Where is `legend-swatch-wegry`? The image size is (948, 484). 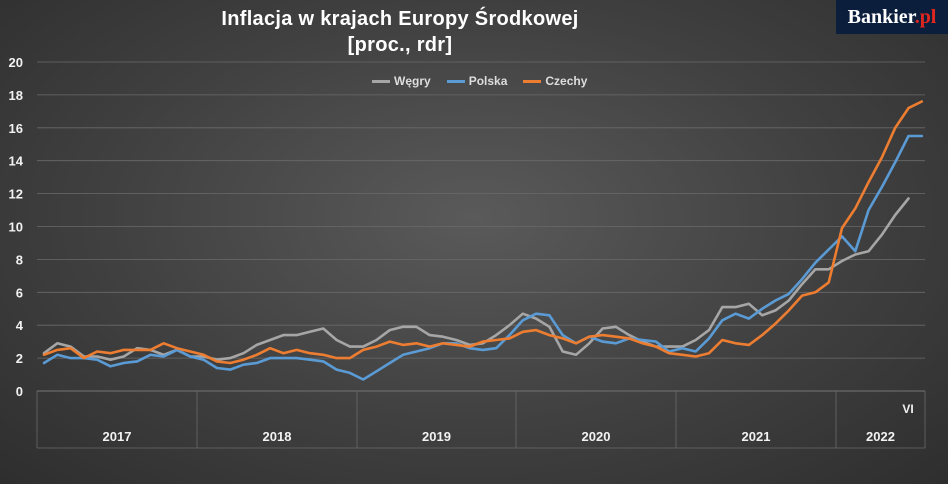 legend-swatch-wegry is located at coordinates (381, 81).